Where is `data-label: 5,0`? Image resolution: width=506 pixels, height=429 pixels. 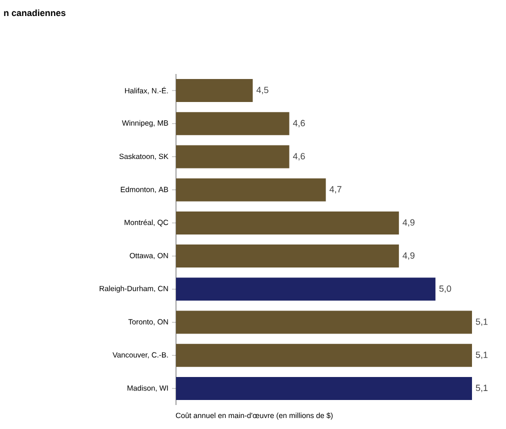
data-label: 5,0 is located at coordinates (445, 289).